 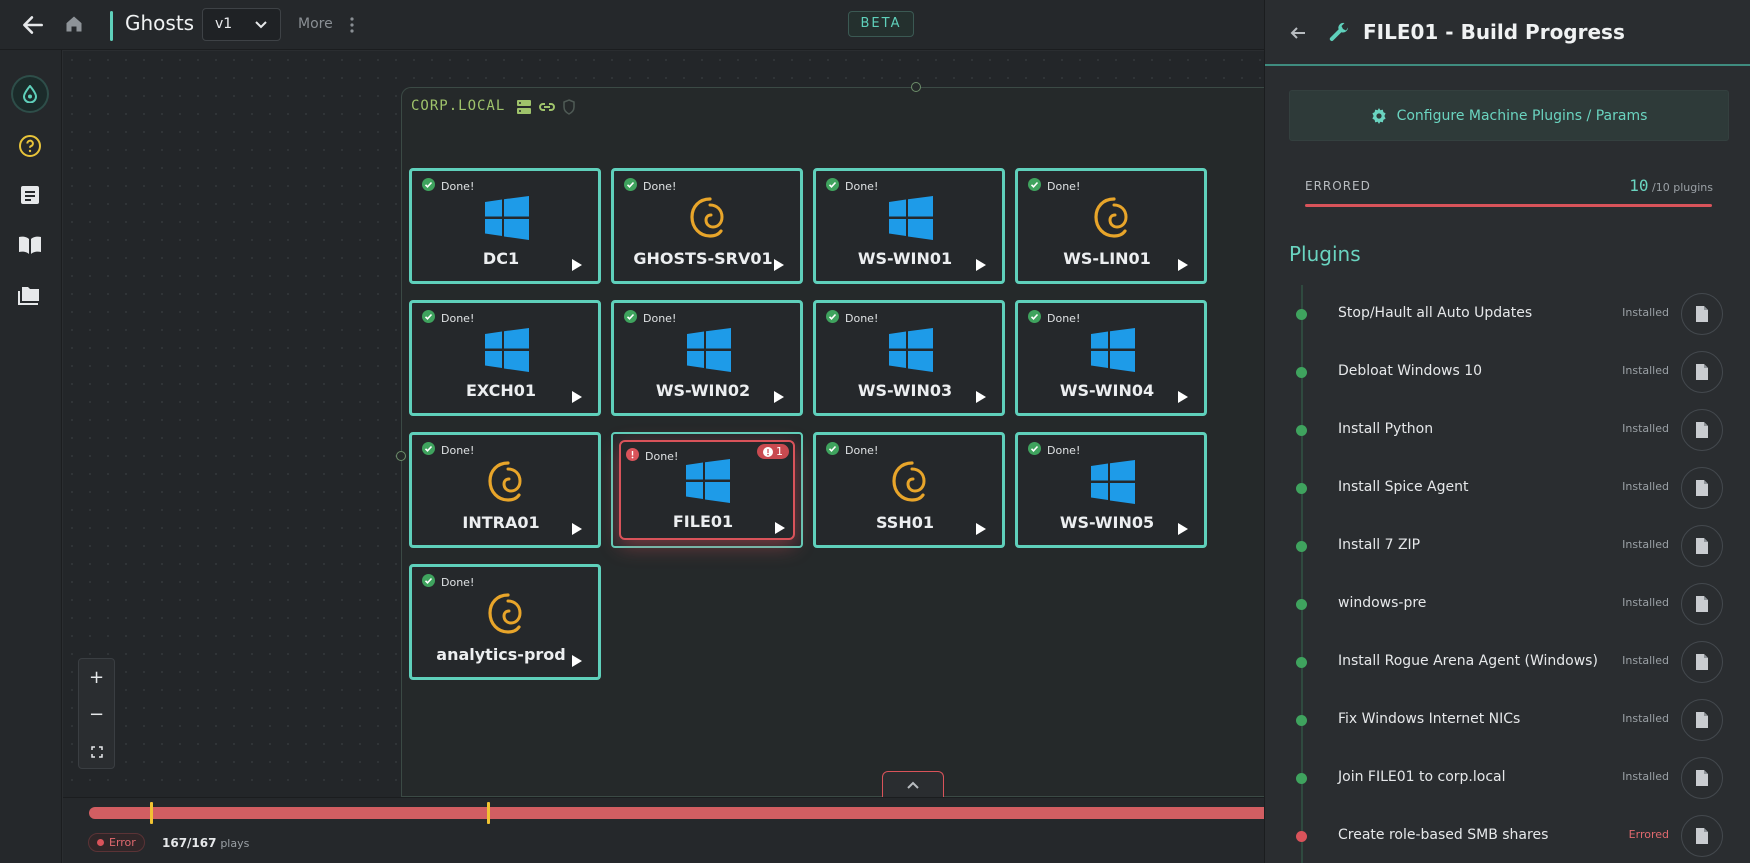 What do you see at coordinates (1325, 254) in the screenshot?
I see `plugins-heading: Plugins` at bounding box center [1325, 254].